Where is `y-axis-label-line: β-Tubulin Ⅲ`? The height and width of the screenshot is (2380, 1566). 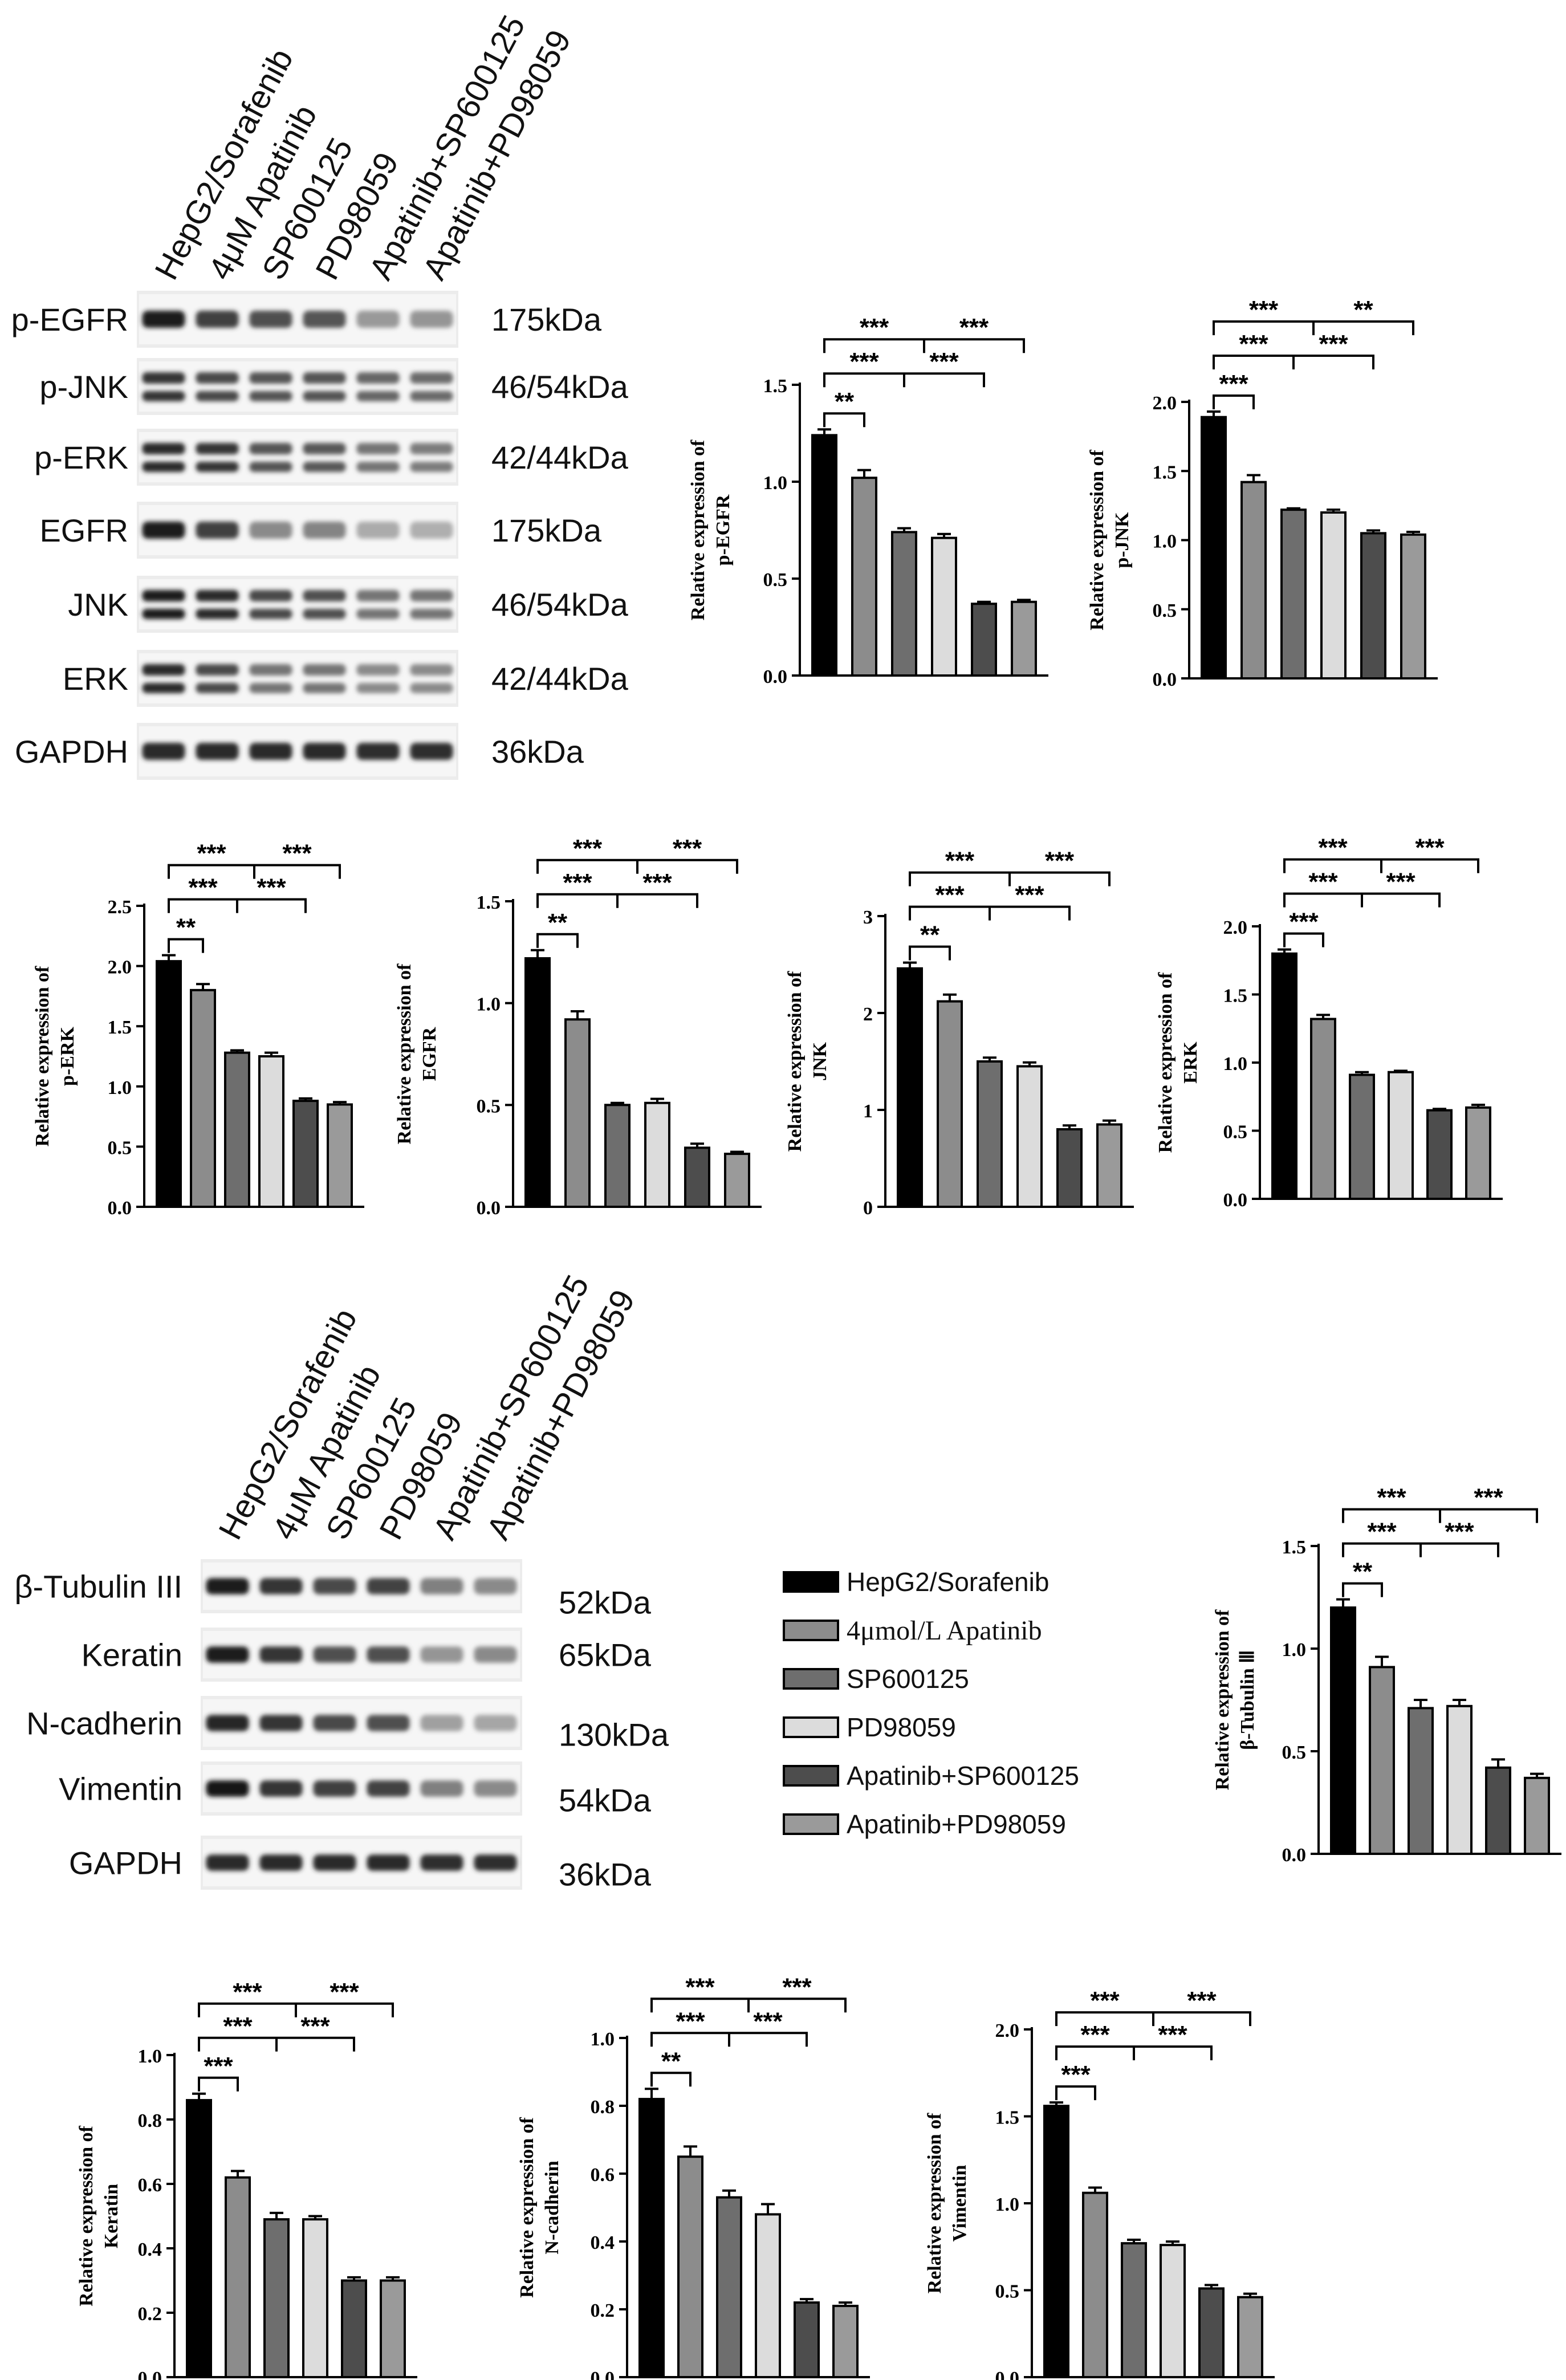 y-axis-label-line: β-Tubulin Ⅲ is located at coordinates (1247, 1700).